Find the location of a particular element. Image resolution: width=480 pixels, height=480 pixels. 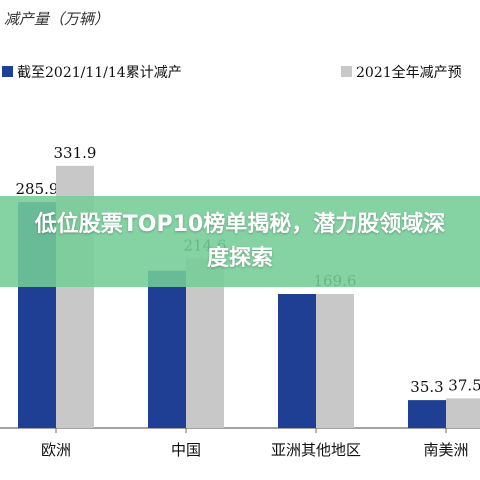

x-tick-label: 亚洲其他地区 is located at coordinates (316, 450).